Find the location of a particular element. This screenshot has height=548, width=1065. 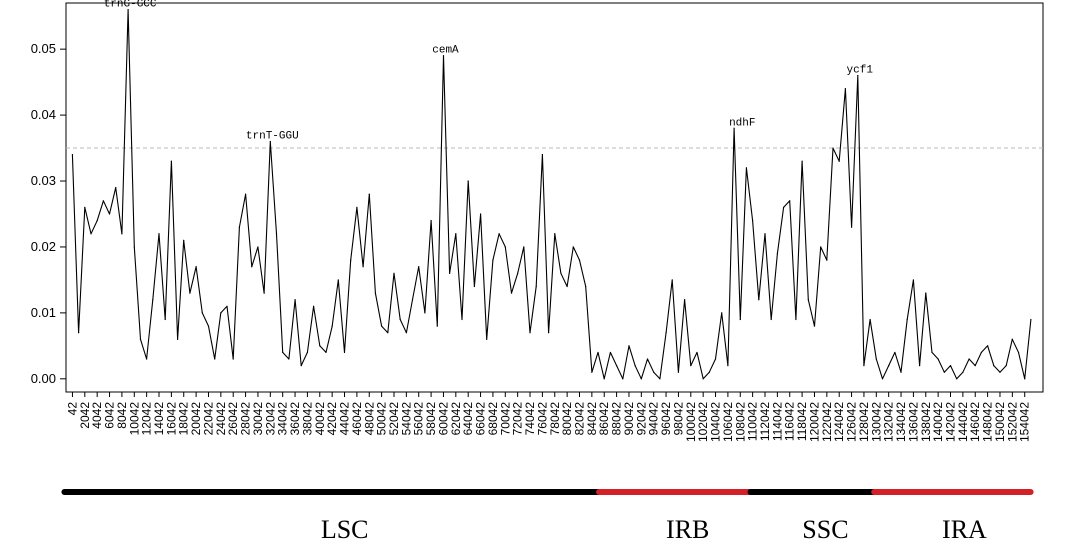

x-tick-label: 128042 is located at coordinates (864, 422).